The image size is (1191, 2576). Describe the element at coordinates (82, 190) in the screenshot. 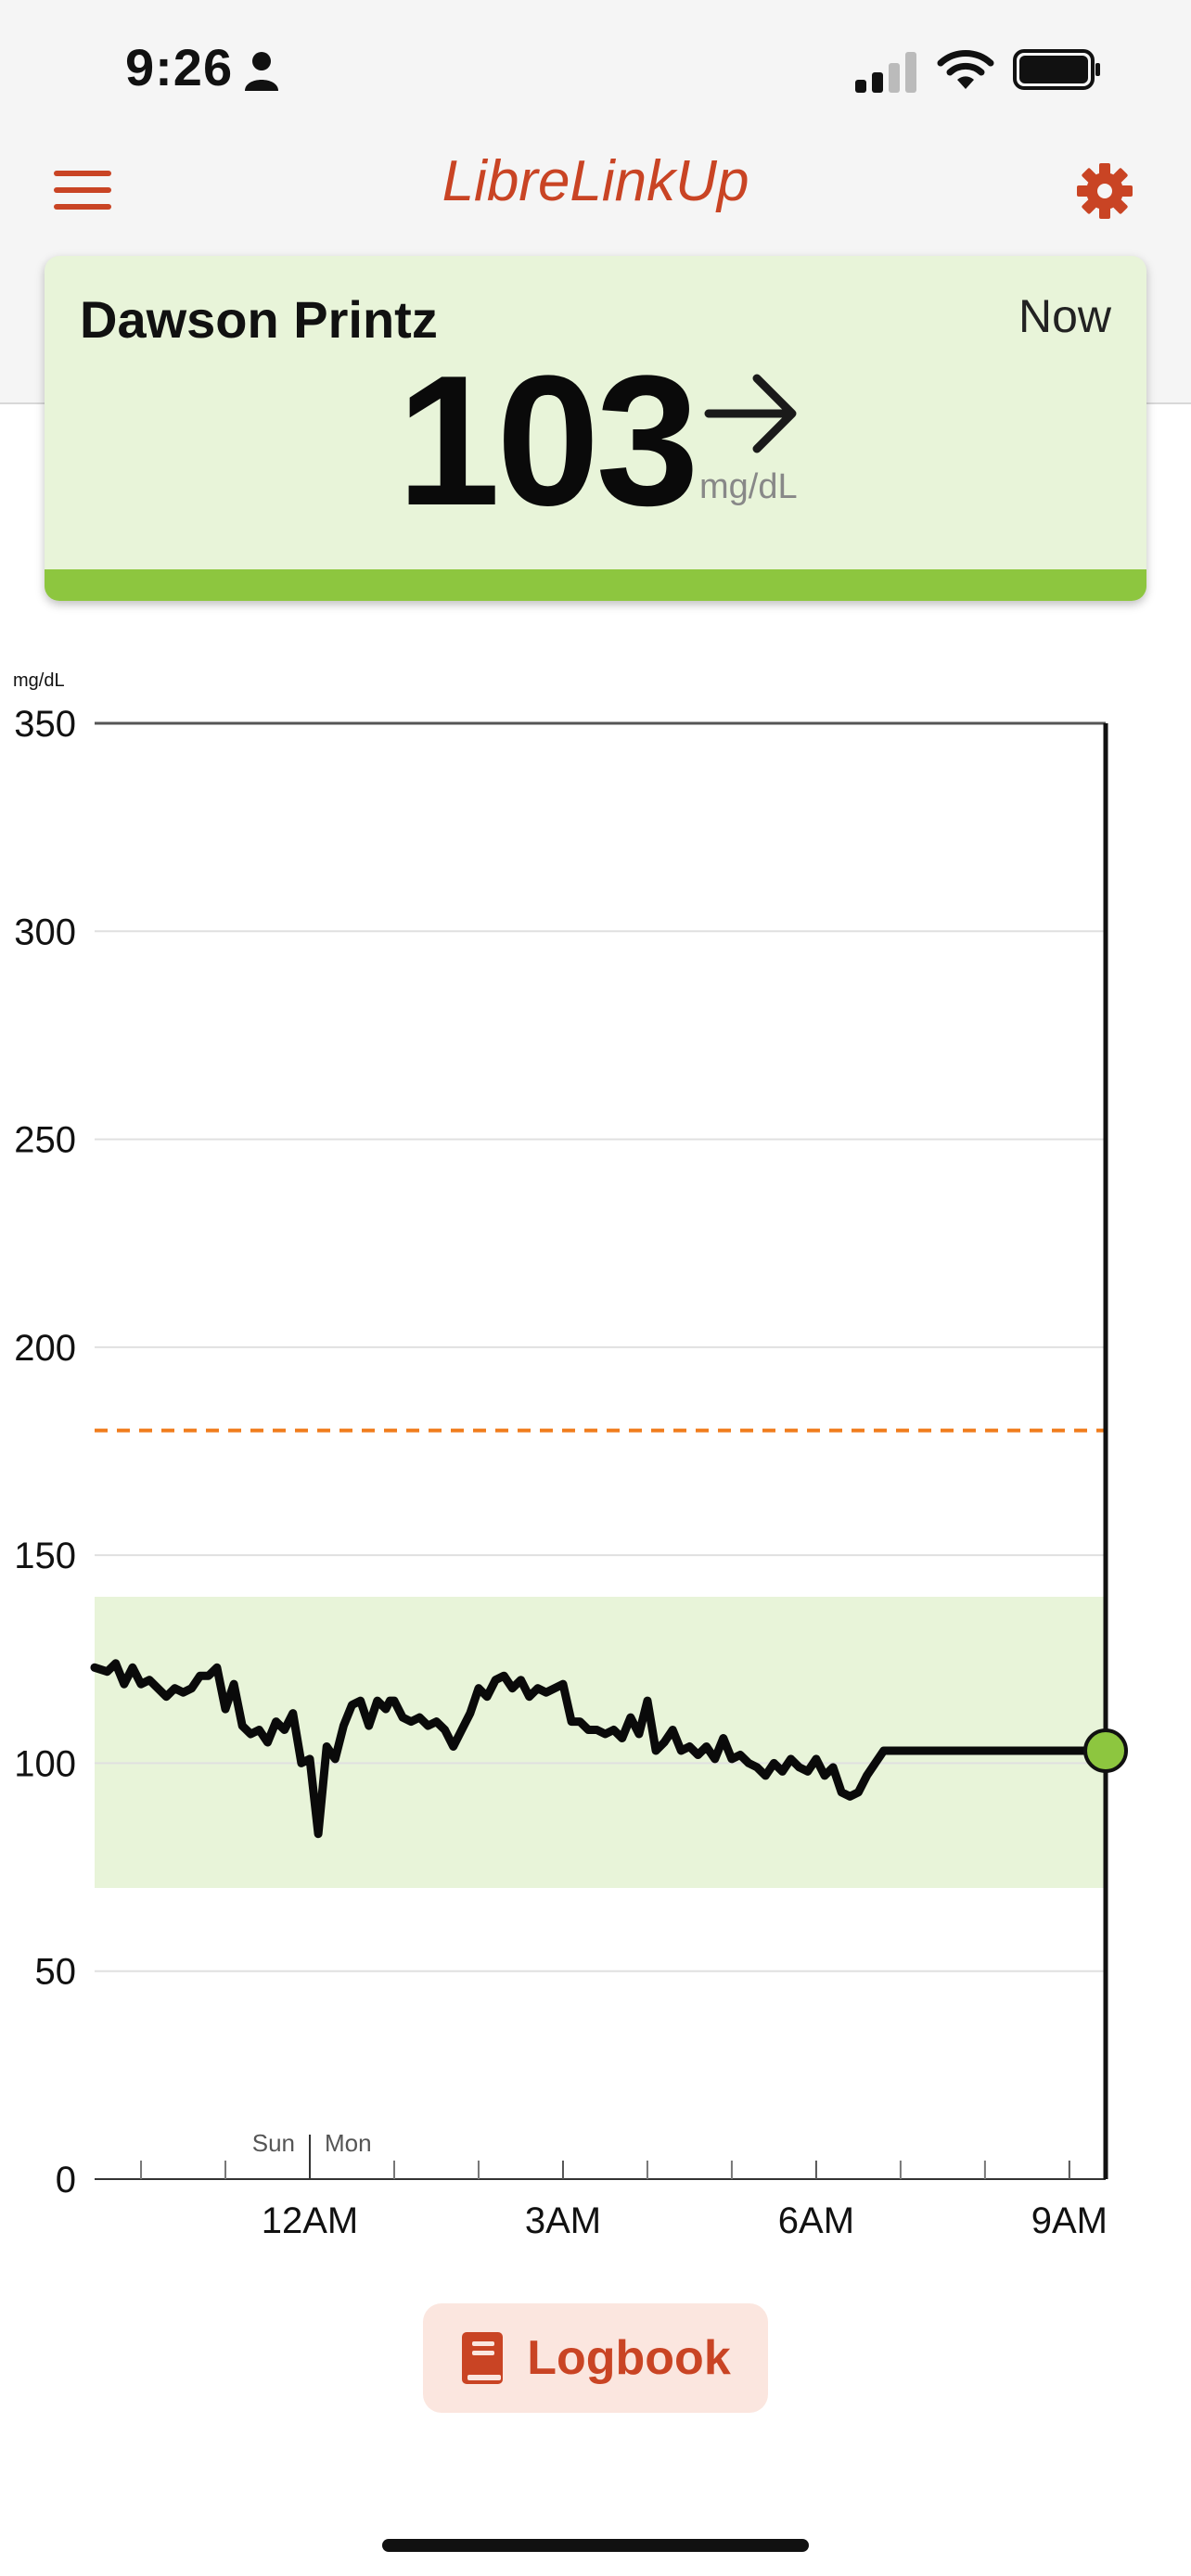

I see `hamburger-menu-icon` at that location.